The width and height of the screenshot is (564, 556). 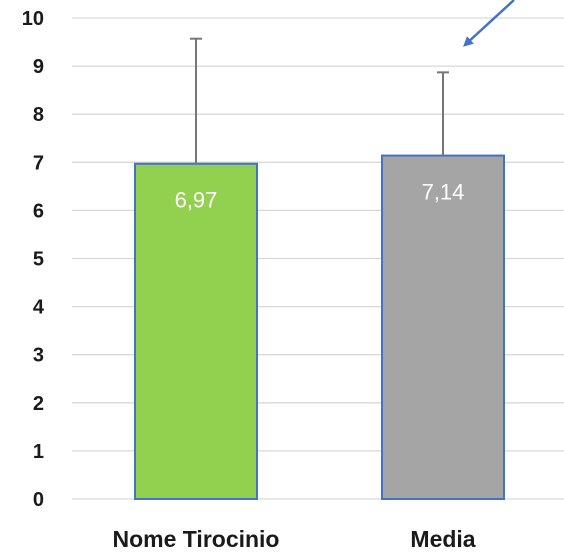 What do you see at coordinates (319, 100) in the screenshot?
I see `error-bars` at bounding box center [319, 100].